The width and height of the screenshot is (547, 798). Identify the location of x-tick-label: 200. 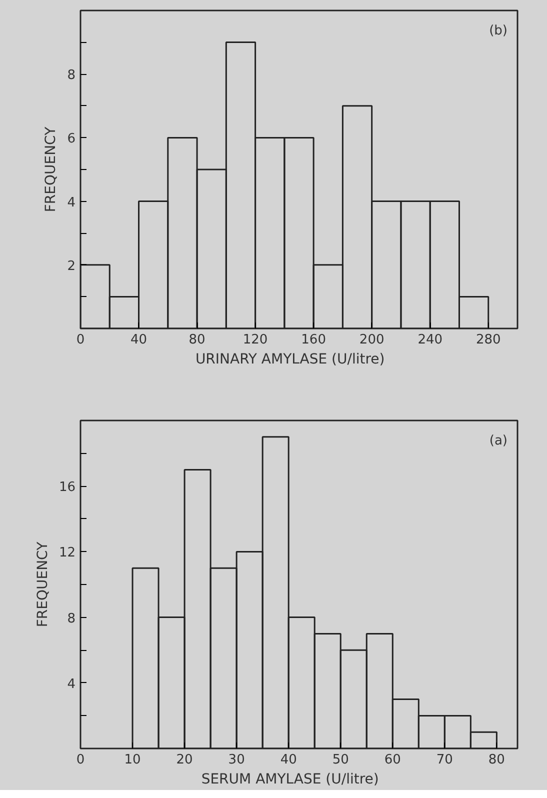
(371, 340).